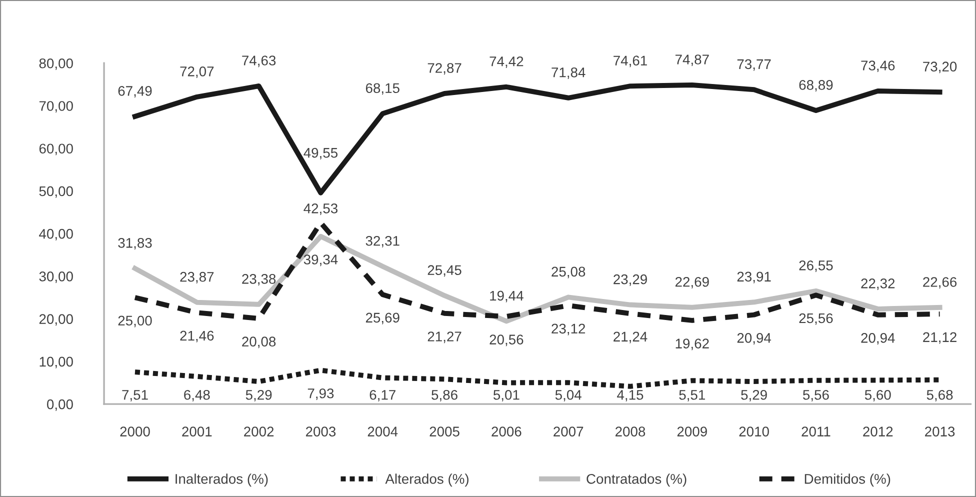  Describe the element at coordinates (878, 66) in the screenshot. I see `data-label: 73,46` at that location.